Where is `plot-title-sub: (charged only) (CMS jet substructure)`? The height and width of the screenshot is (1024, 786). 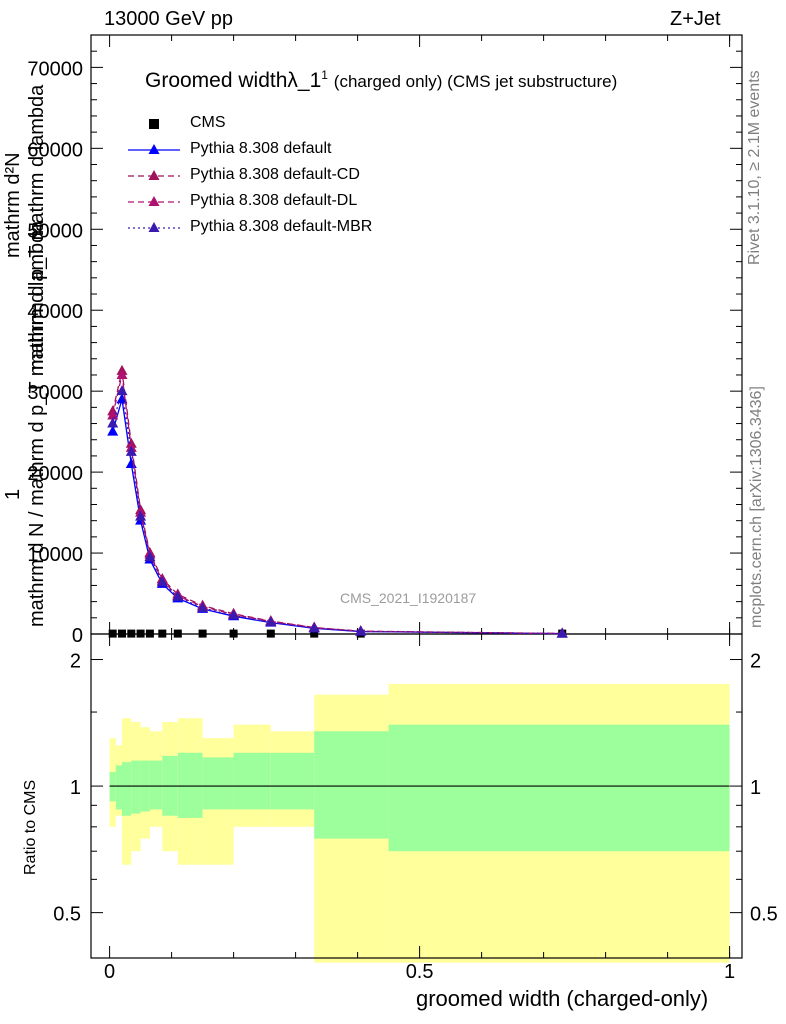
plot-title-sub: (charged only) (CMS jet substructure) is located at coordinates (475, 81).